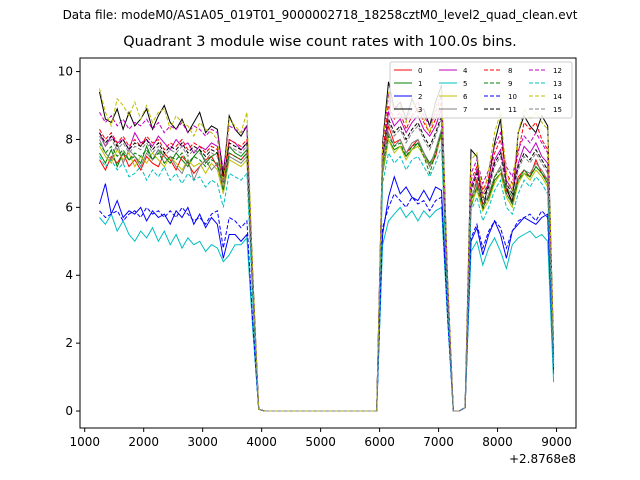 This screenshot has width=640, height=480. I want to click on legend-label-10: 10, so click(512, 97).